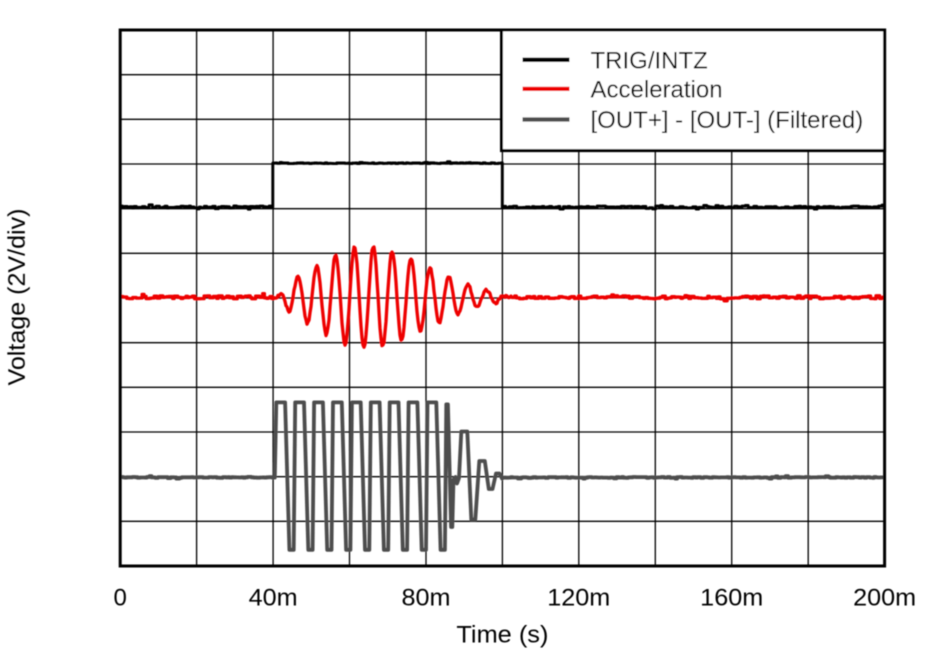  I want to click on svg-text: 0, so click(120, 598).